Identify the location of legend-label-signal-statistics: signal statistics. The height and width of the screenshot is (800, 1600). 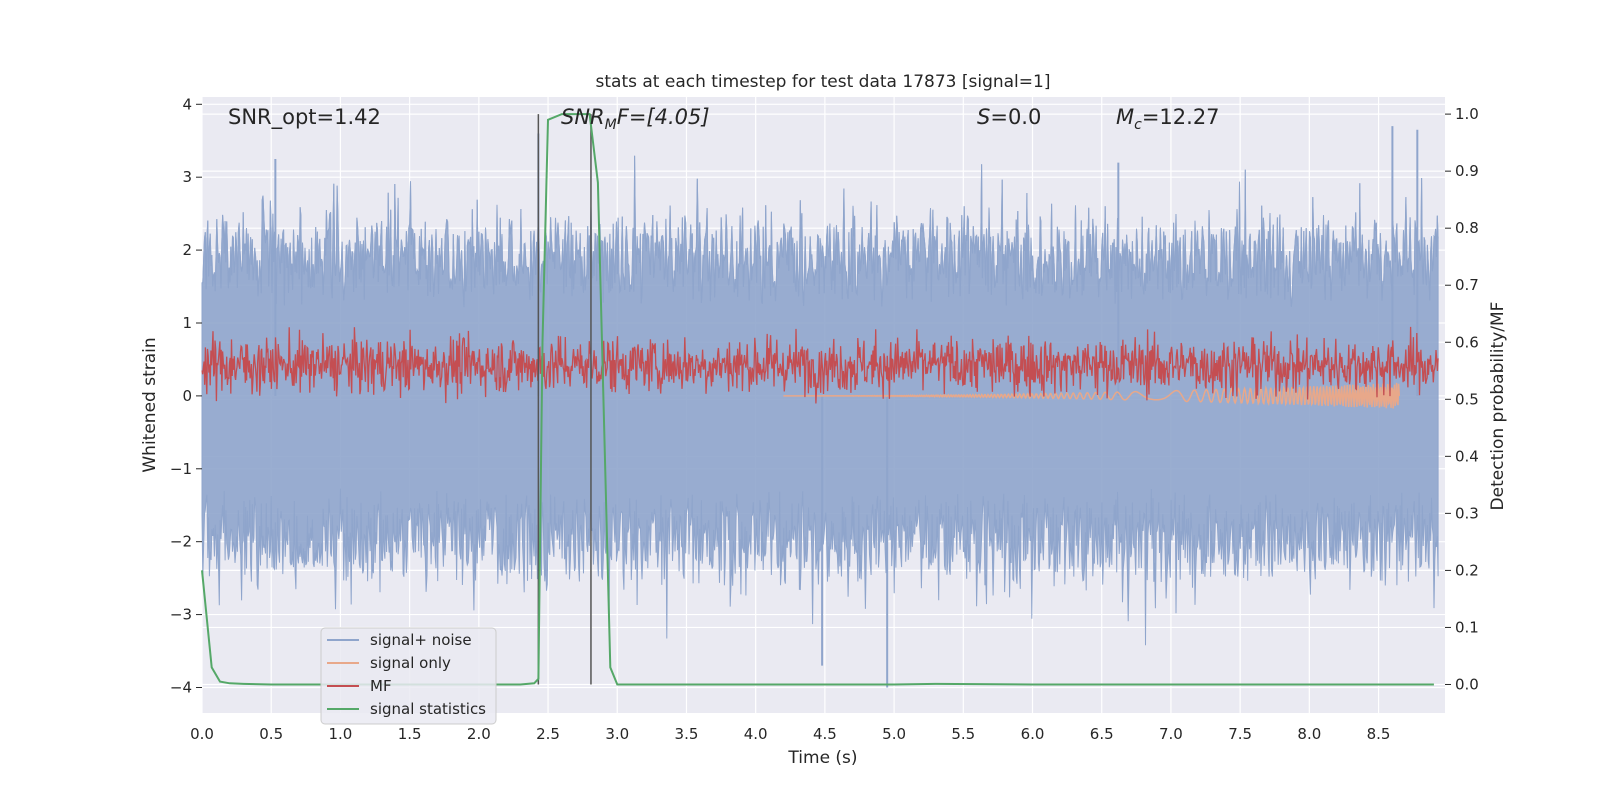
(428, 709).